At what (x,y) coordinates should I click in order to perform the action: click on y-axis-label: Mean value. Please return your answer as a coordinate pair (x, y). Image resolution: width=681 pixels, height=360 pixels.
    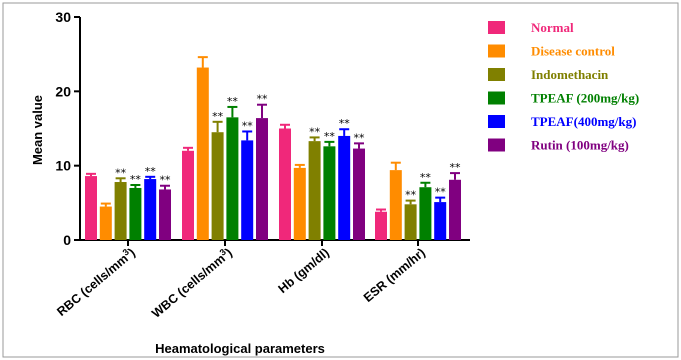
    Looking at the image, I should click on (37, 130).